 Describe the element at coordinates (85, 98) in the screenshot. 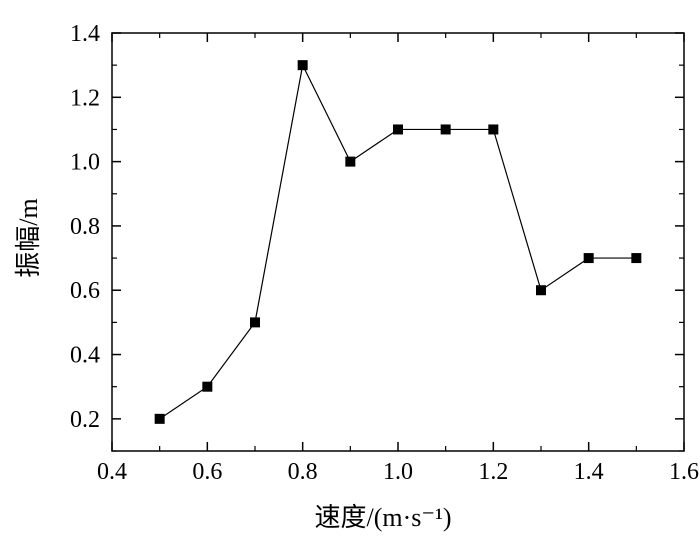

I see `y-tick-label: 1.2` at that location.